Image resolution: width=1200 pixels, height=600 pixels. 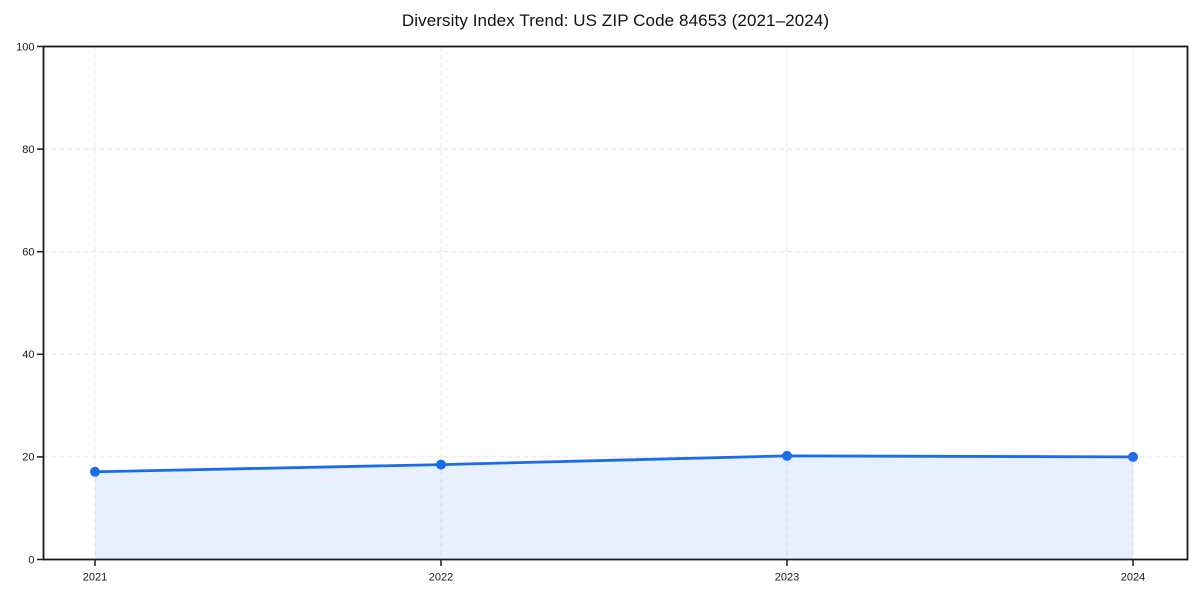 I want to click on x-tick-label: 2022, so click(x=441, y=578).